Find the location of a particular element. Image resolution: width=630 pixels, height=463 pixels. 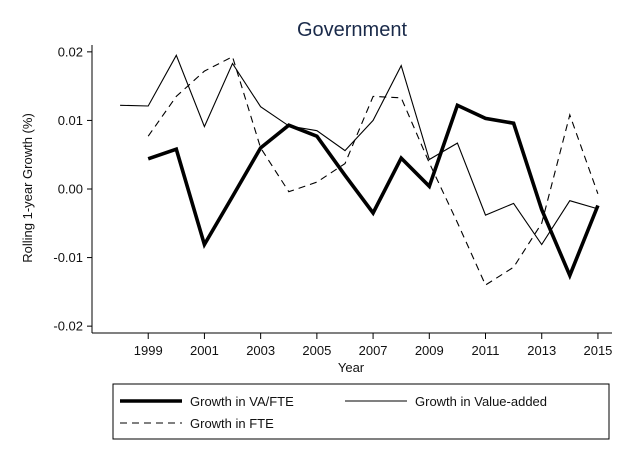

x-tick-label: 1999 is located at coordinates (148, 350).